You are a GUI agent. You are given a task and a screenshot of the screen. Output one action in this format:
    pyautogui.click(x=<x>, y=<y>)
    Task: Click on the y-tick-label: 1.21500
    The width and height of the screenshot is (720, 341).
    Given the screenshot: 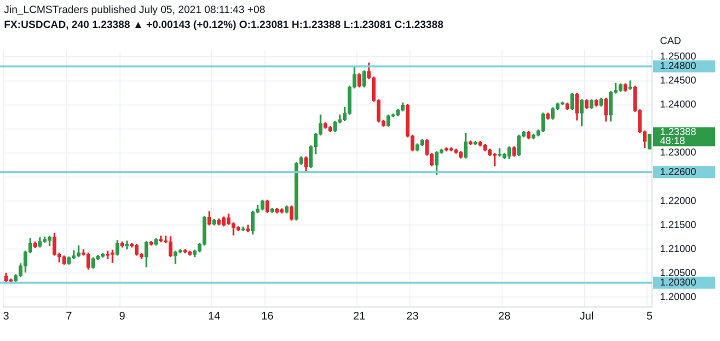 What is the action you would take?
    pyautogui.click(x=678, y=225)
    